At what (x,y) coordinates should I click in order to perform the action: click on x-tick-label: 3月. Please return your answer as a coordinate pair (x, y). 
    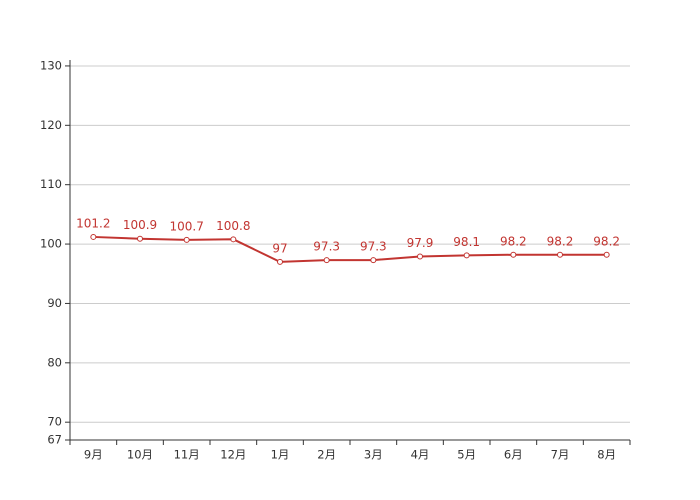
    Looking at the image, I should click on (373, 455).